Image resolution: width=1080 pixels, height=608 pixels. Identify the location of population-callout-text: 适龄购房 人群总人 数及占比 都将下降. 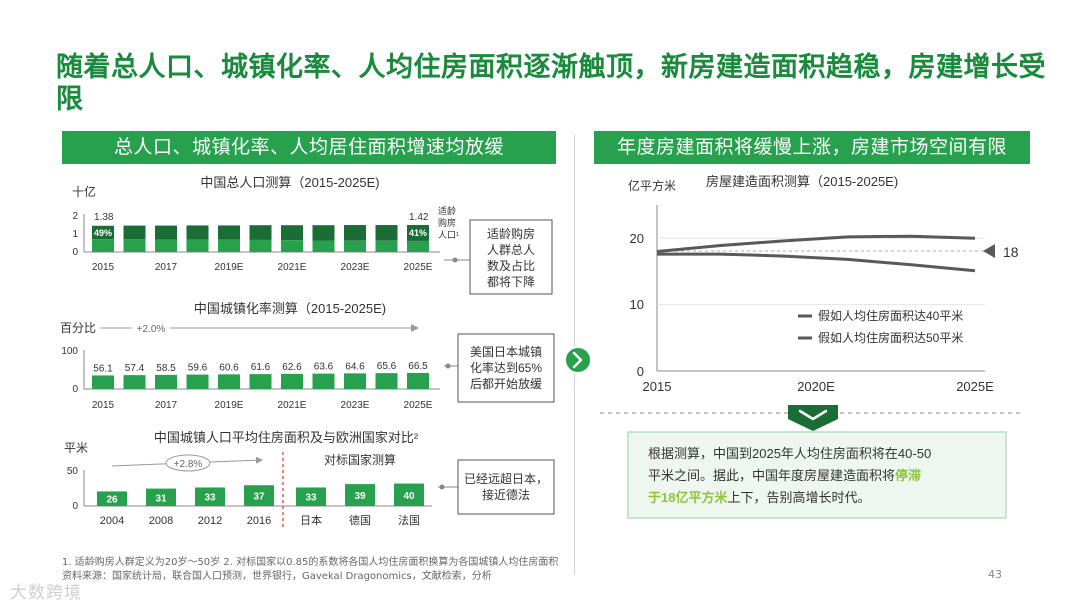
(511, 257).